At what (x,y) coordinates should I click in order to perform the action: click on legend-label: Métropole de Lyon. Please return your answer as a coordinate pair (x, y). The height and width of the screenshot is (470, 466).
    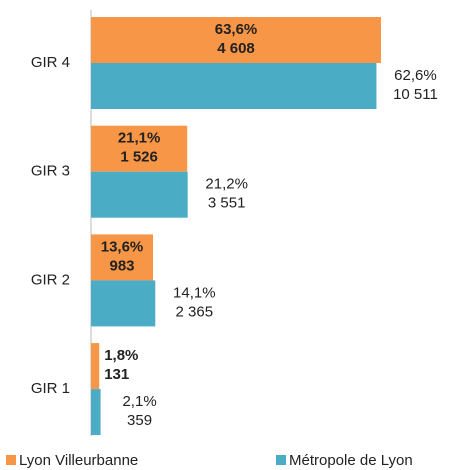
    Looking at the image, I should click on (351, 460).